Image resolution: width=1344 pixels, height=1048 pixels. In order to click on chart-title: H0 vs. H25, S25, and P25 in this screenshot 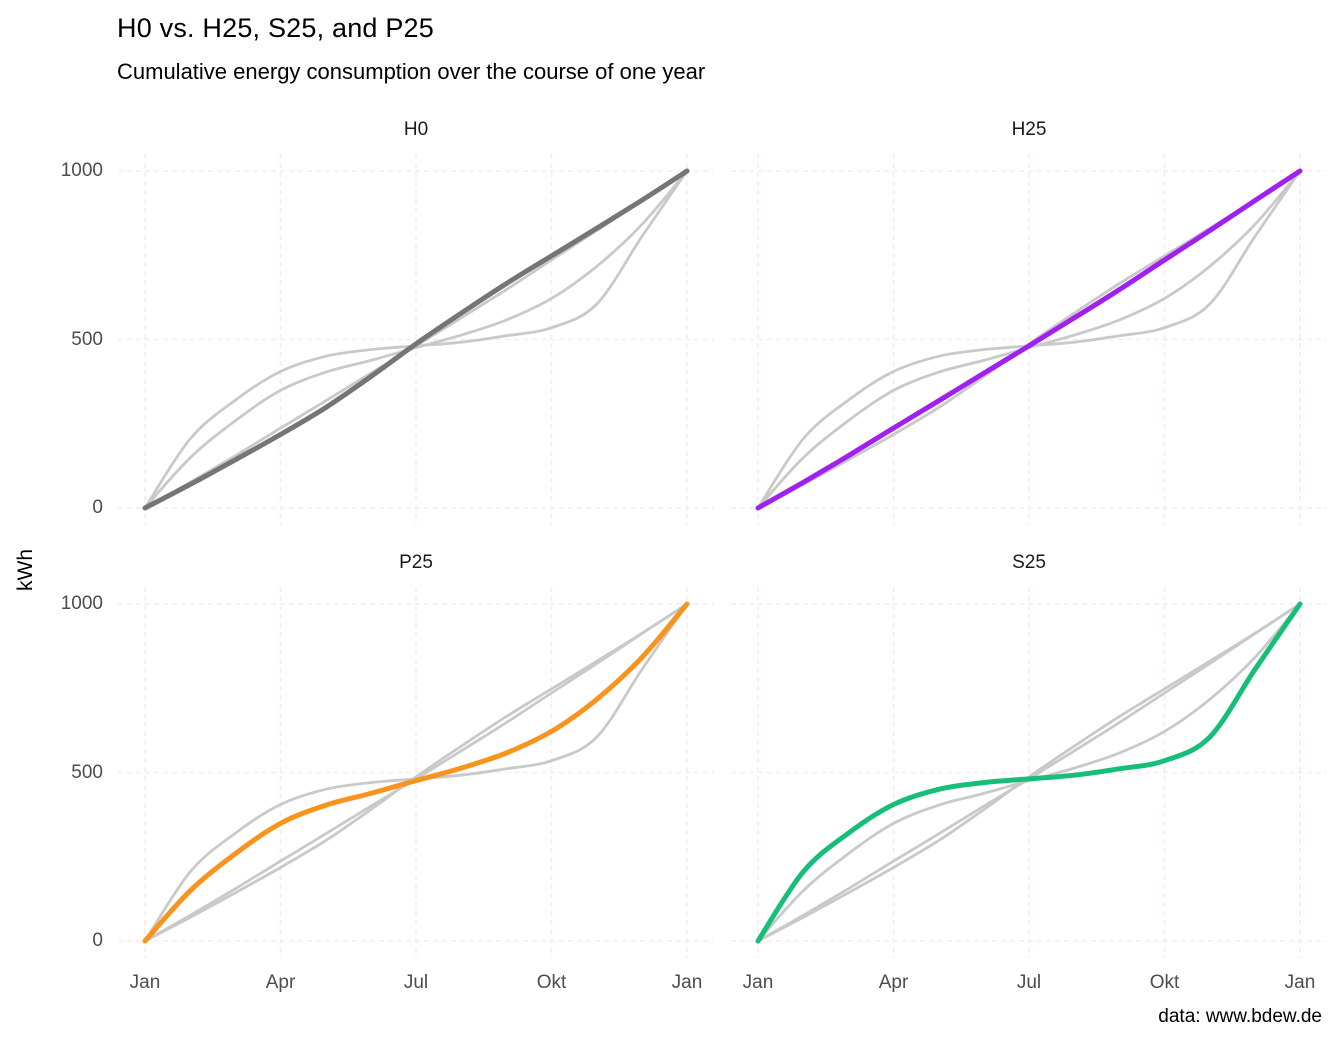, I will do `click(275, 28)`.